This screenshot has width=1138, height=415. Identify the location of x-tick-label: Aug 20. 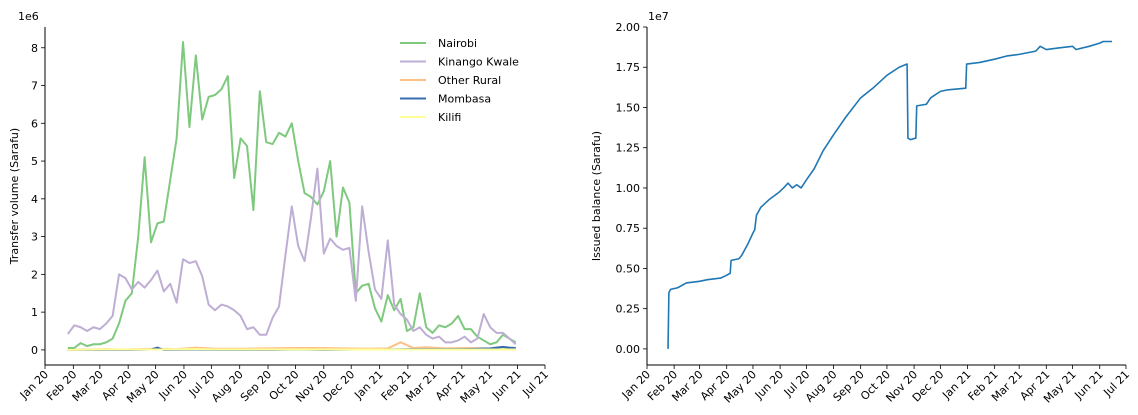
(227, 386).